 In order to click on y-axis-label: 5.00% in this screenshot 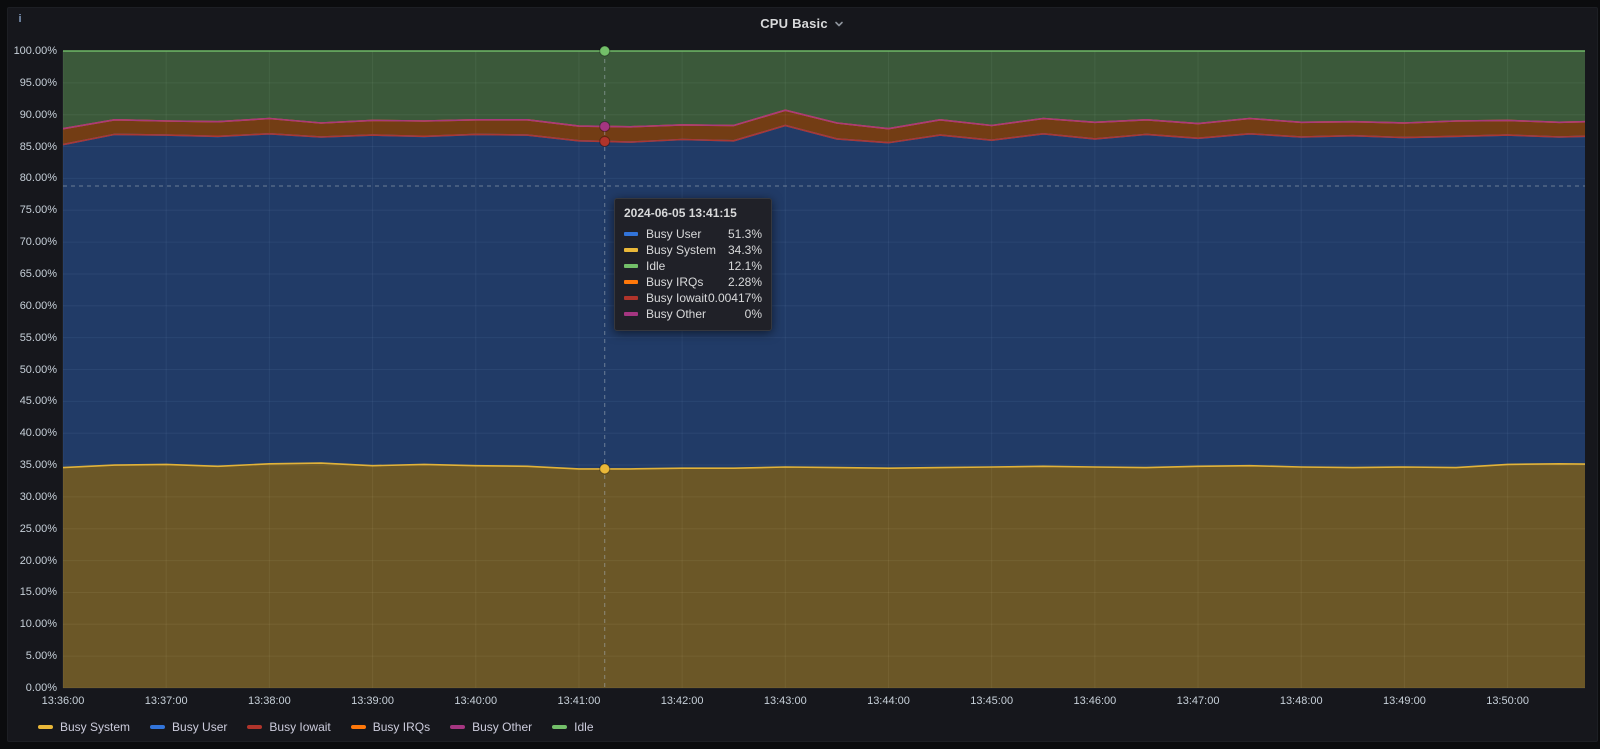, I will do `click(41, 656)`.